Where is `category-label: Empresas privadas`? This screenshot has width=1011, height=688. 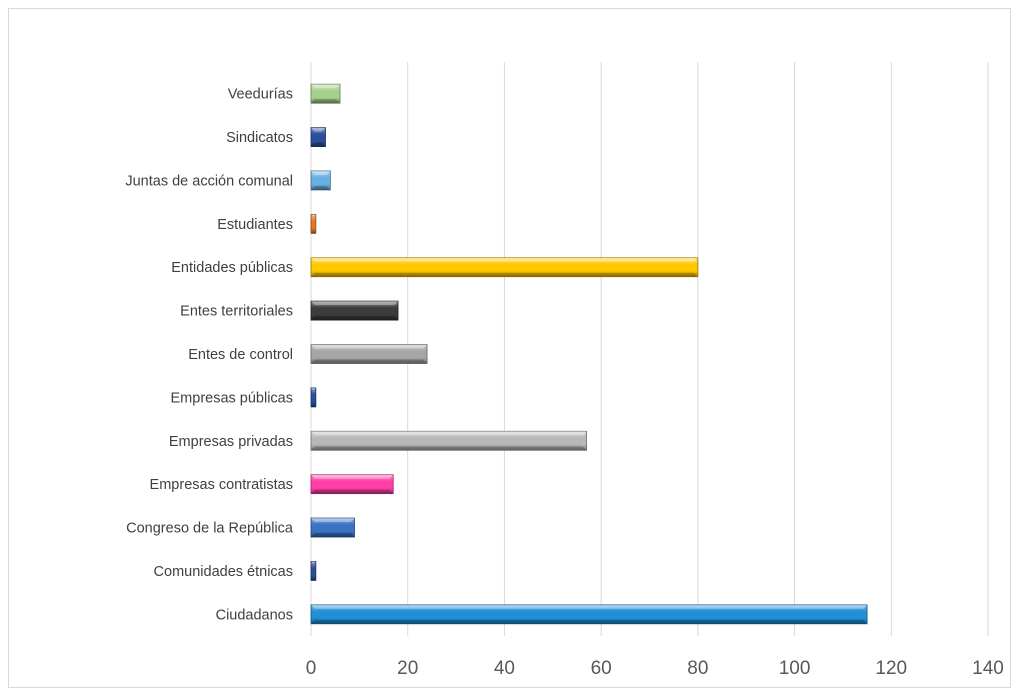
category-label: Empresas privadas is located at coordinates (231, 442).